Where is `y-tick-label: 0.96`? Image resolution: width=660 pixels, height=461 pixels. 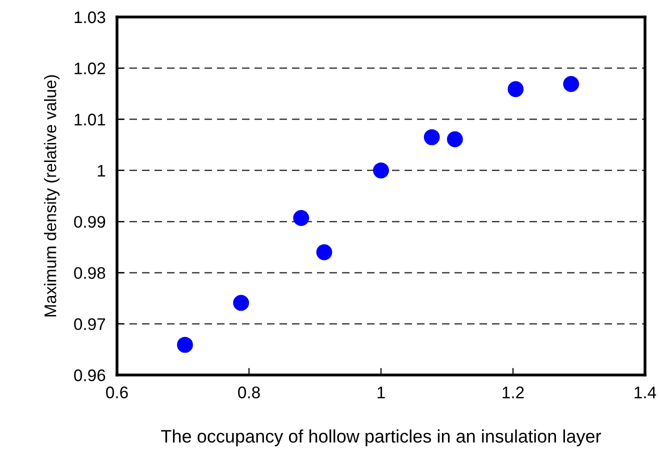
y-tick-label: 0.96 is located at coordinates (90, 375).